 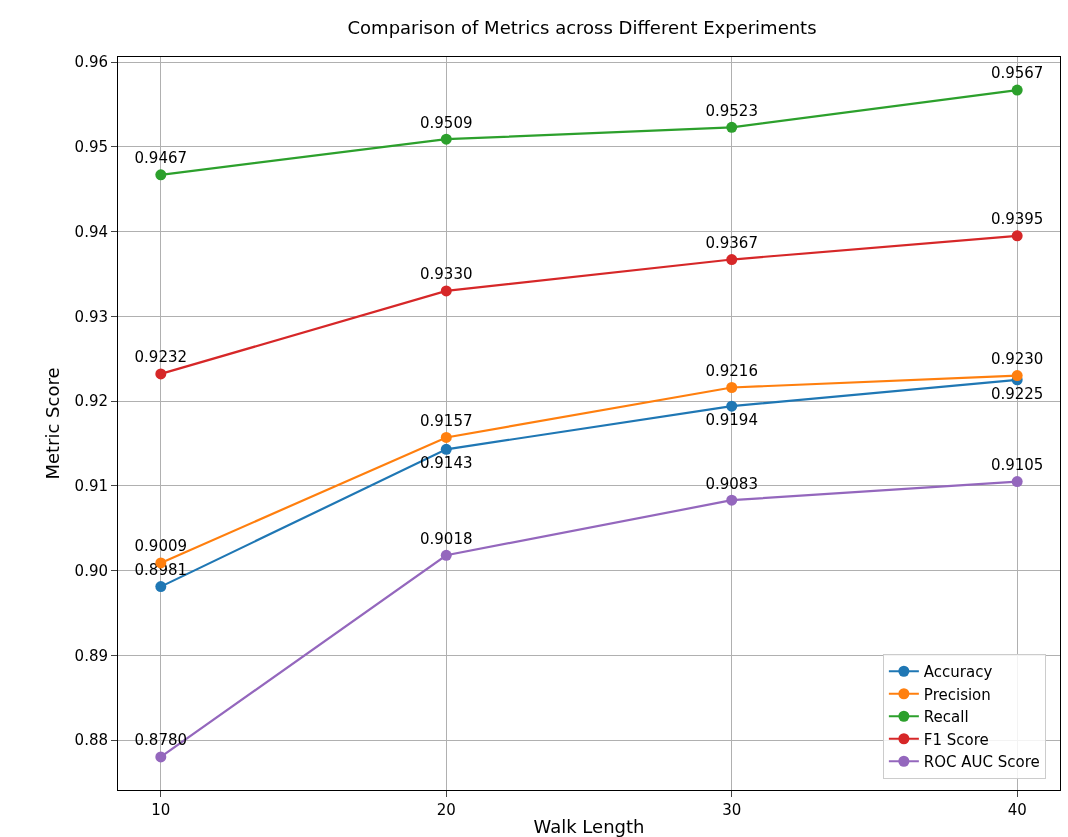 I want to click on data-label: 0.9009, so click(x=161, y=546).